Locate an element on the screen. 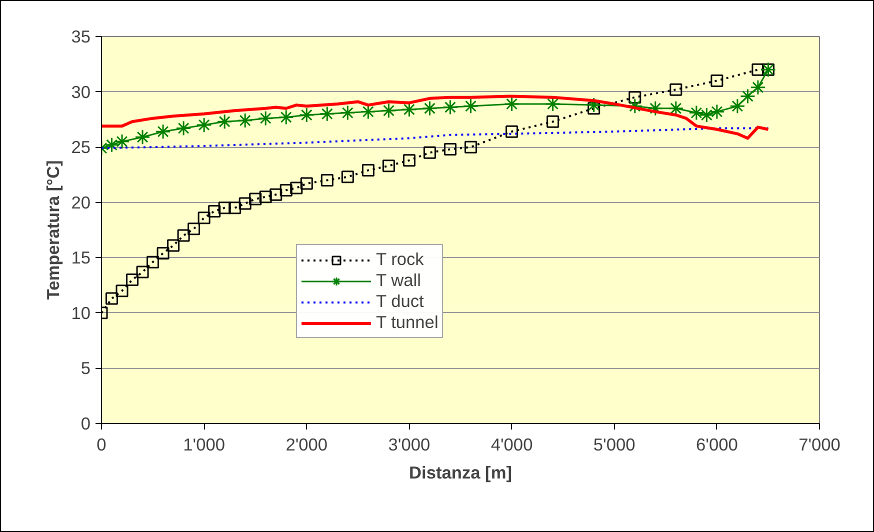 The height and width of the screenshot is (532, 874). y-axis-title: Temperatura [°C] is located at coordinates (53, 230).